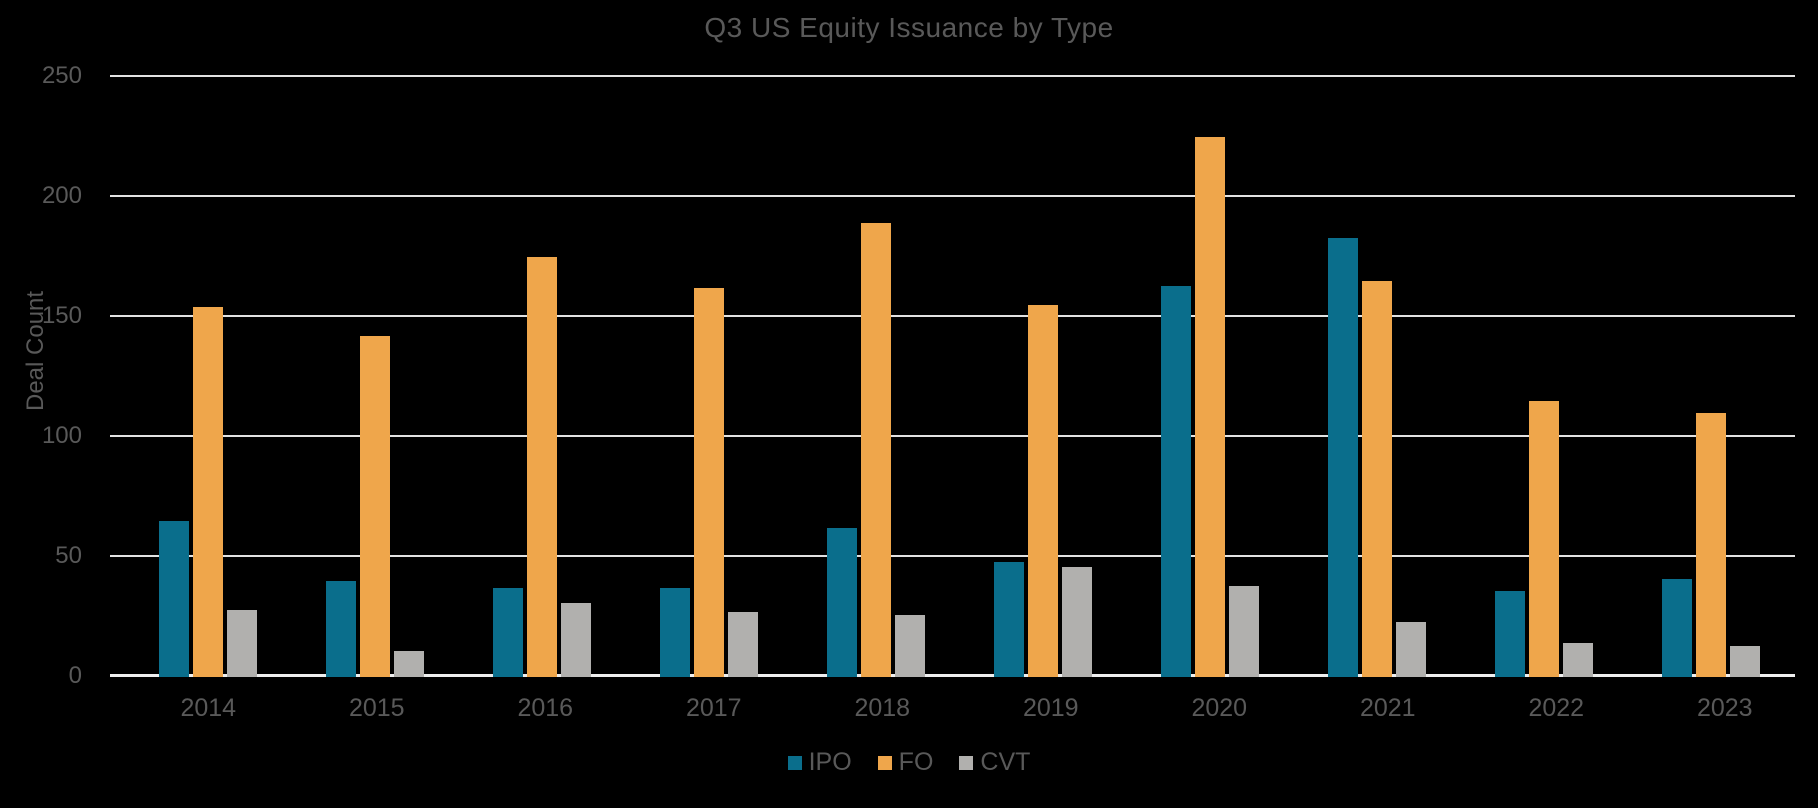  I want to click on y-tick-label: 50, so click(68, 555).